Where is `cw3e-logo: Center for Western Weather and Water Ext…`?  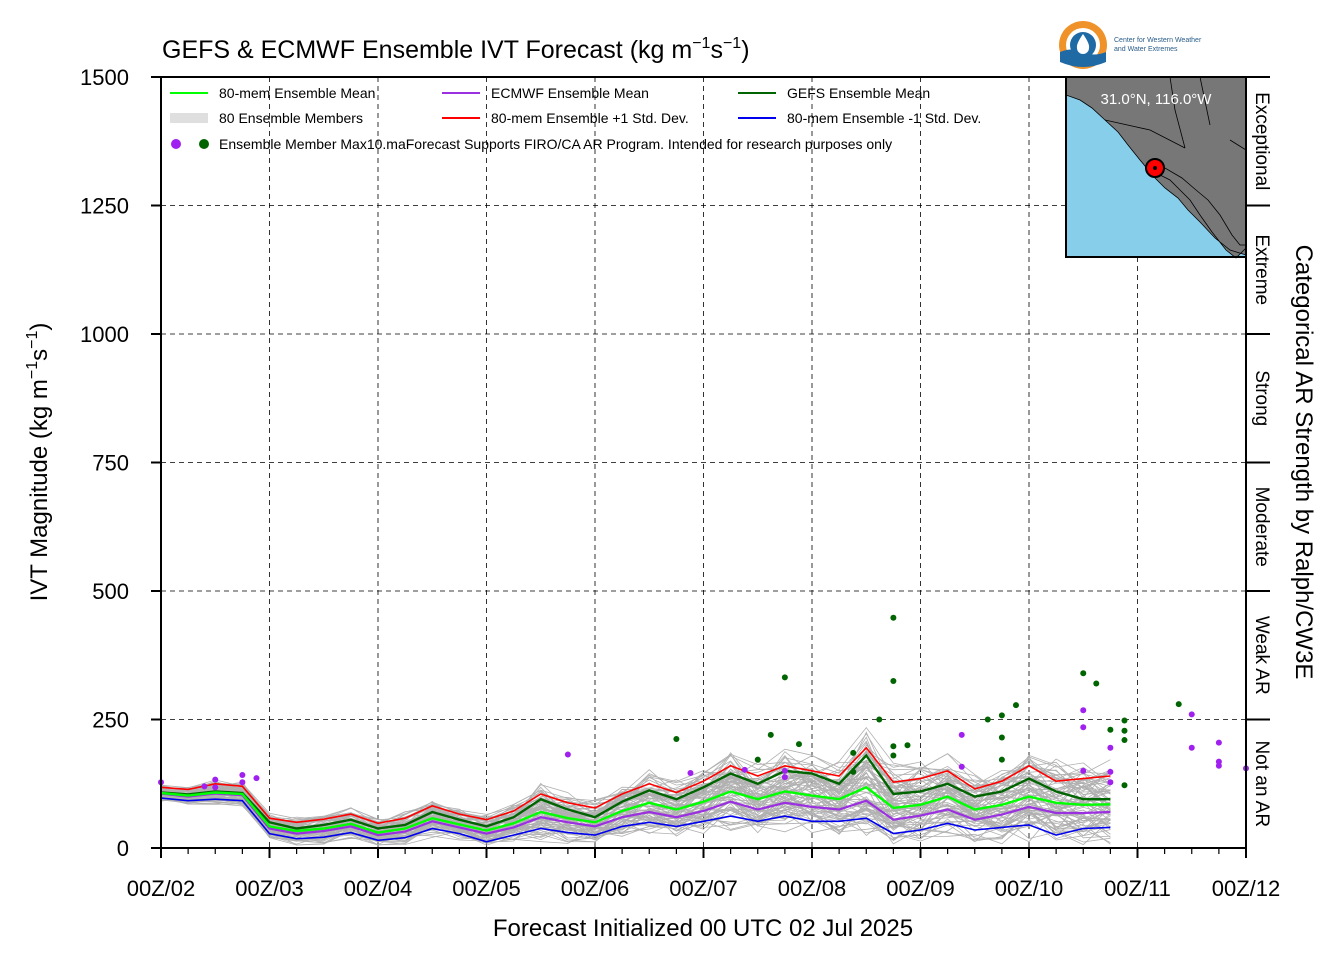 cw3e-logo: Center for Western Weather and Water Ext… is located at coordinates (1130, 45).